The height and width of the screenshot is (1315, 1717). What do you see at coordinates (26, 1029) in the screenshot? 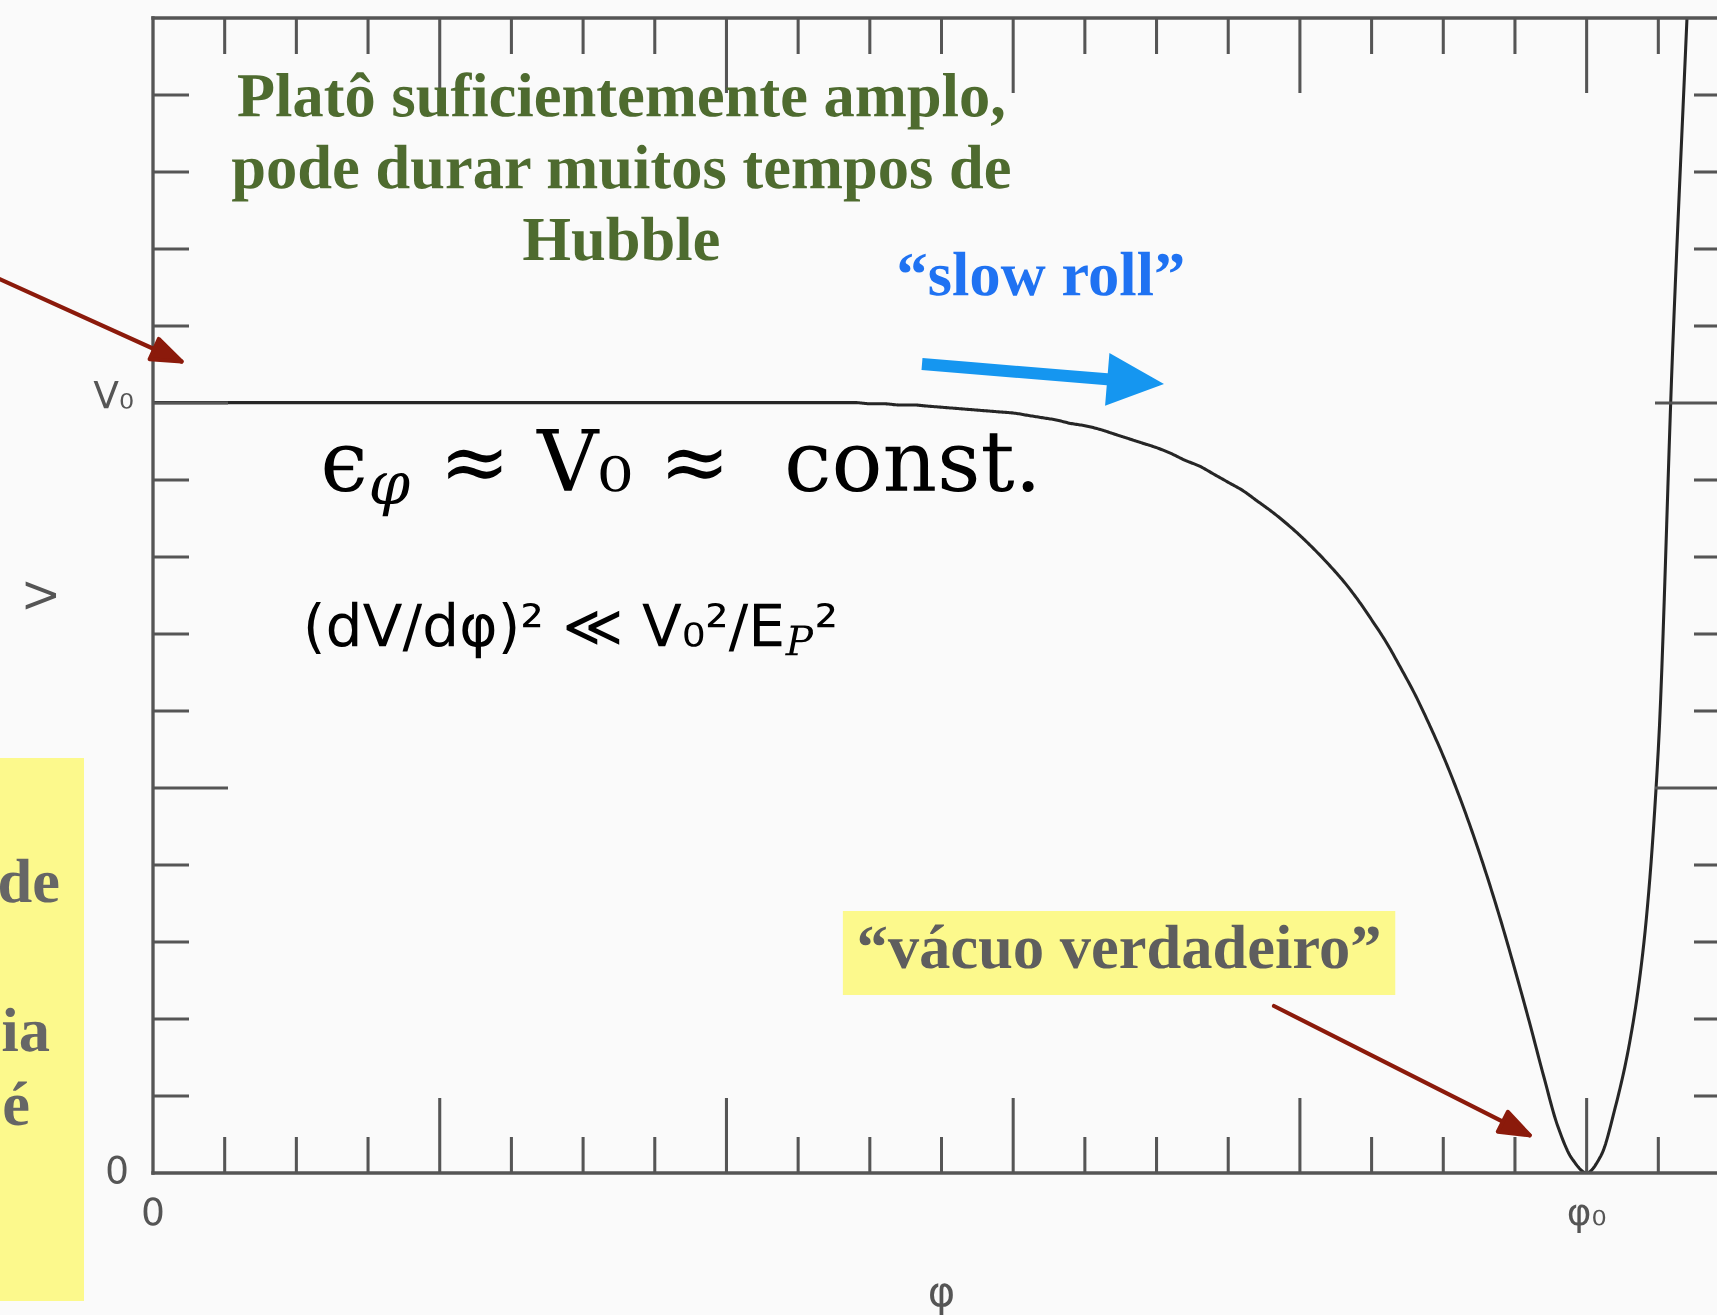
I see `text: ia` at bounding box center [26, 1029].